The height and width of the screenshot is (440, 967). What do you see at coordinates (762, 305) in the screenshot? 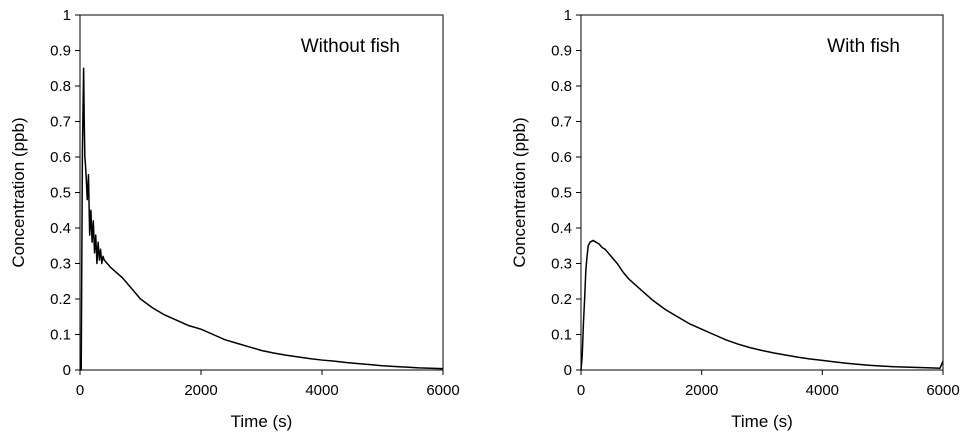
I see `series-line` at bounding box center [762, 305].